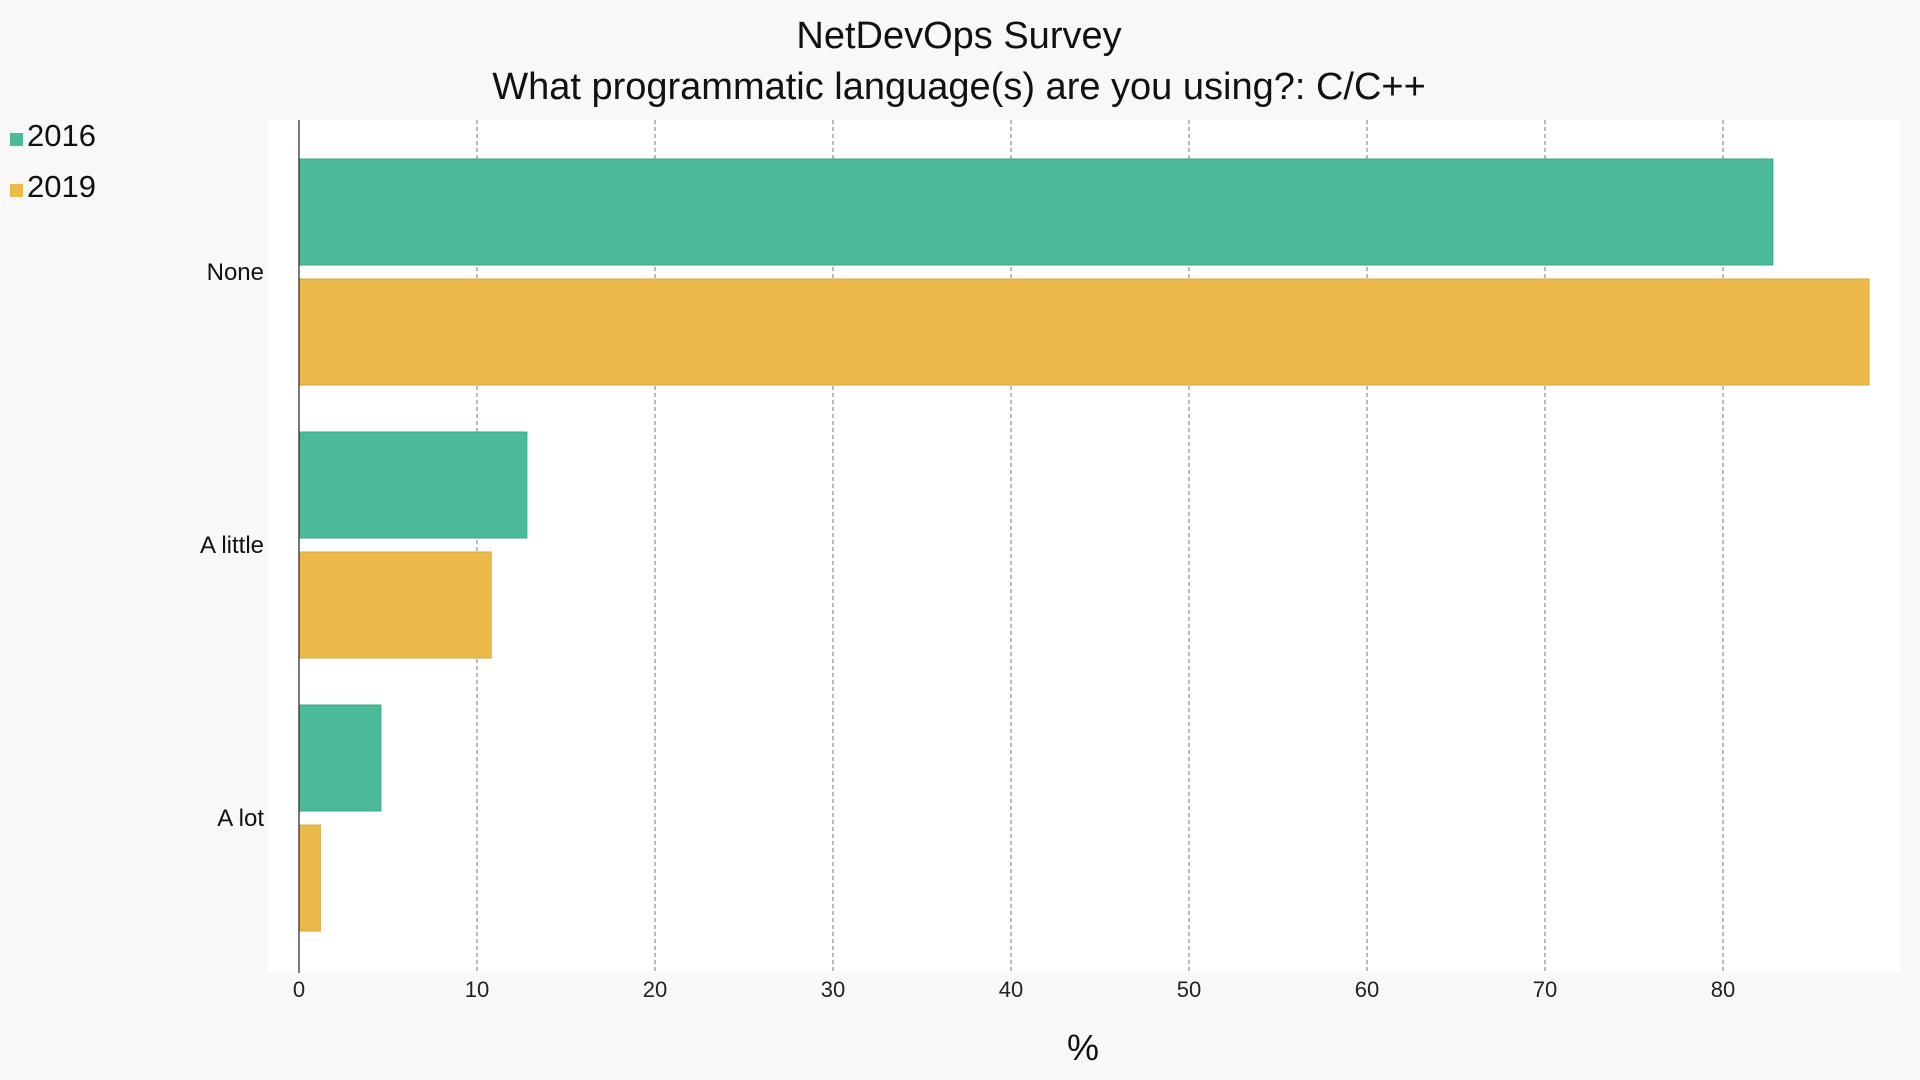 This screenshot has width=1920, height=1080. I want to click on chart-title: NetDevOps Survey, so click(958, 36).